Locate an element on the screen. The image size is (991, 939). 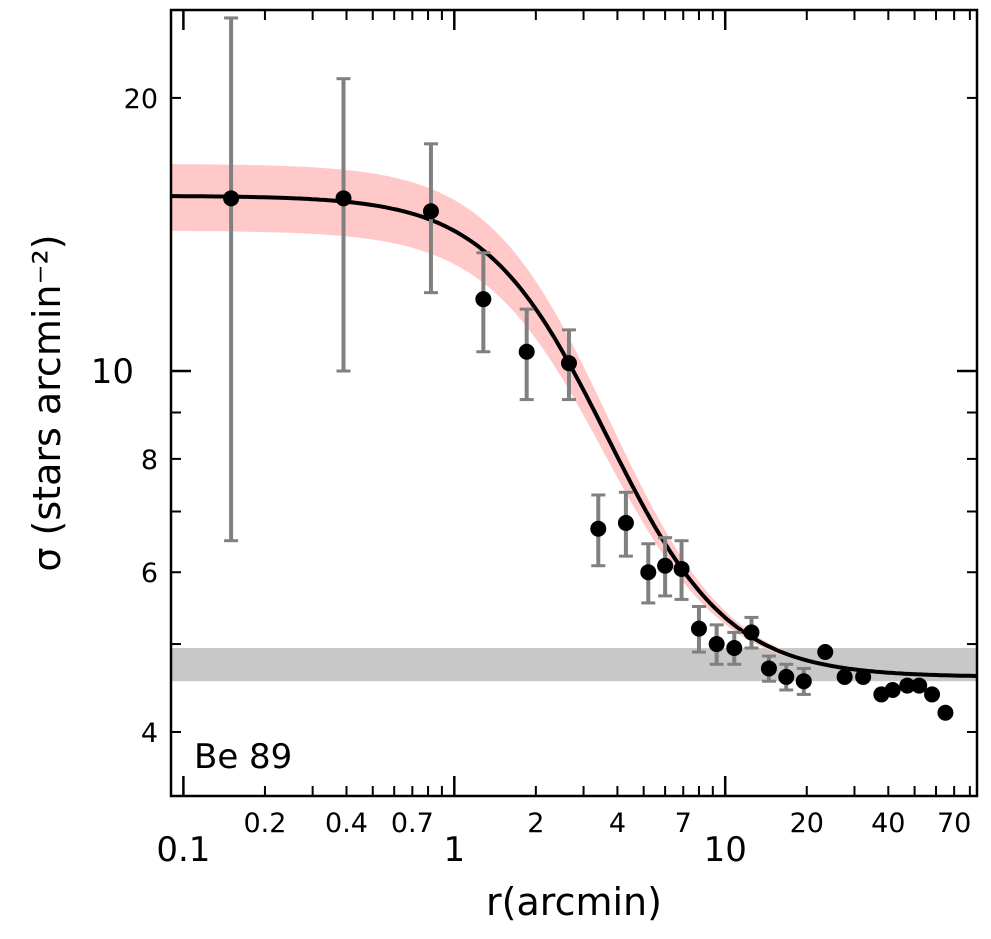
y-axis-label: σ (stars arcmin⁻²) is located at coordinates (47, 402).